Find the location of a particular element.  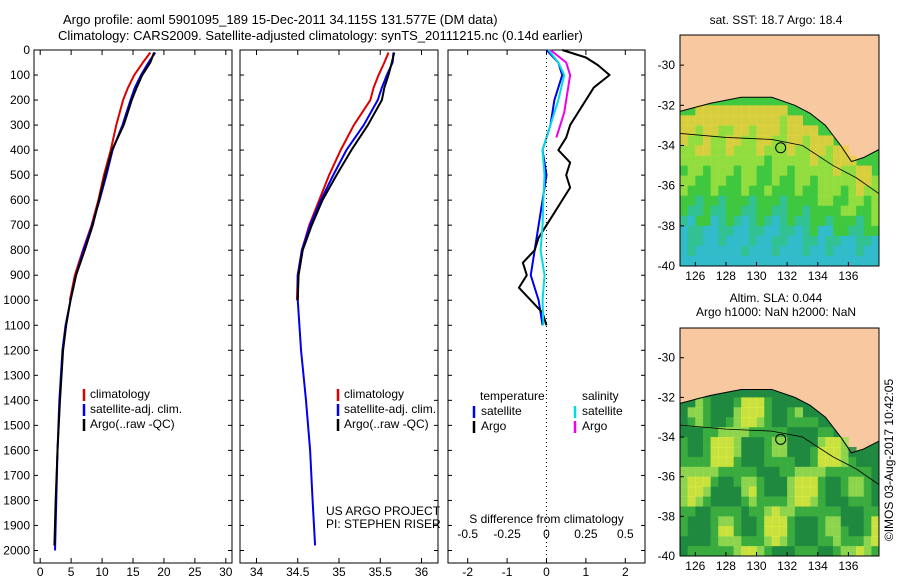

x-tick-label: -2 is located at coordinates (467, 572).